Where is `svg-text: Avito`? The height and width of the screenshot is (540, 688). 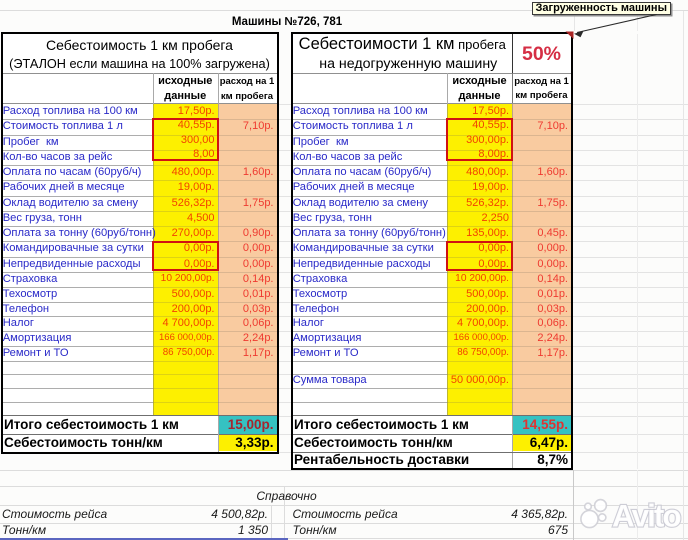 svg-text: Avito is located at coordinates (646, 516).